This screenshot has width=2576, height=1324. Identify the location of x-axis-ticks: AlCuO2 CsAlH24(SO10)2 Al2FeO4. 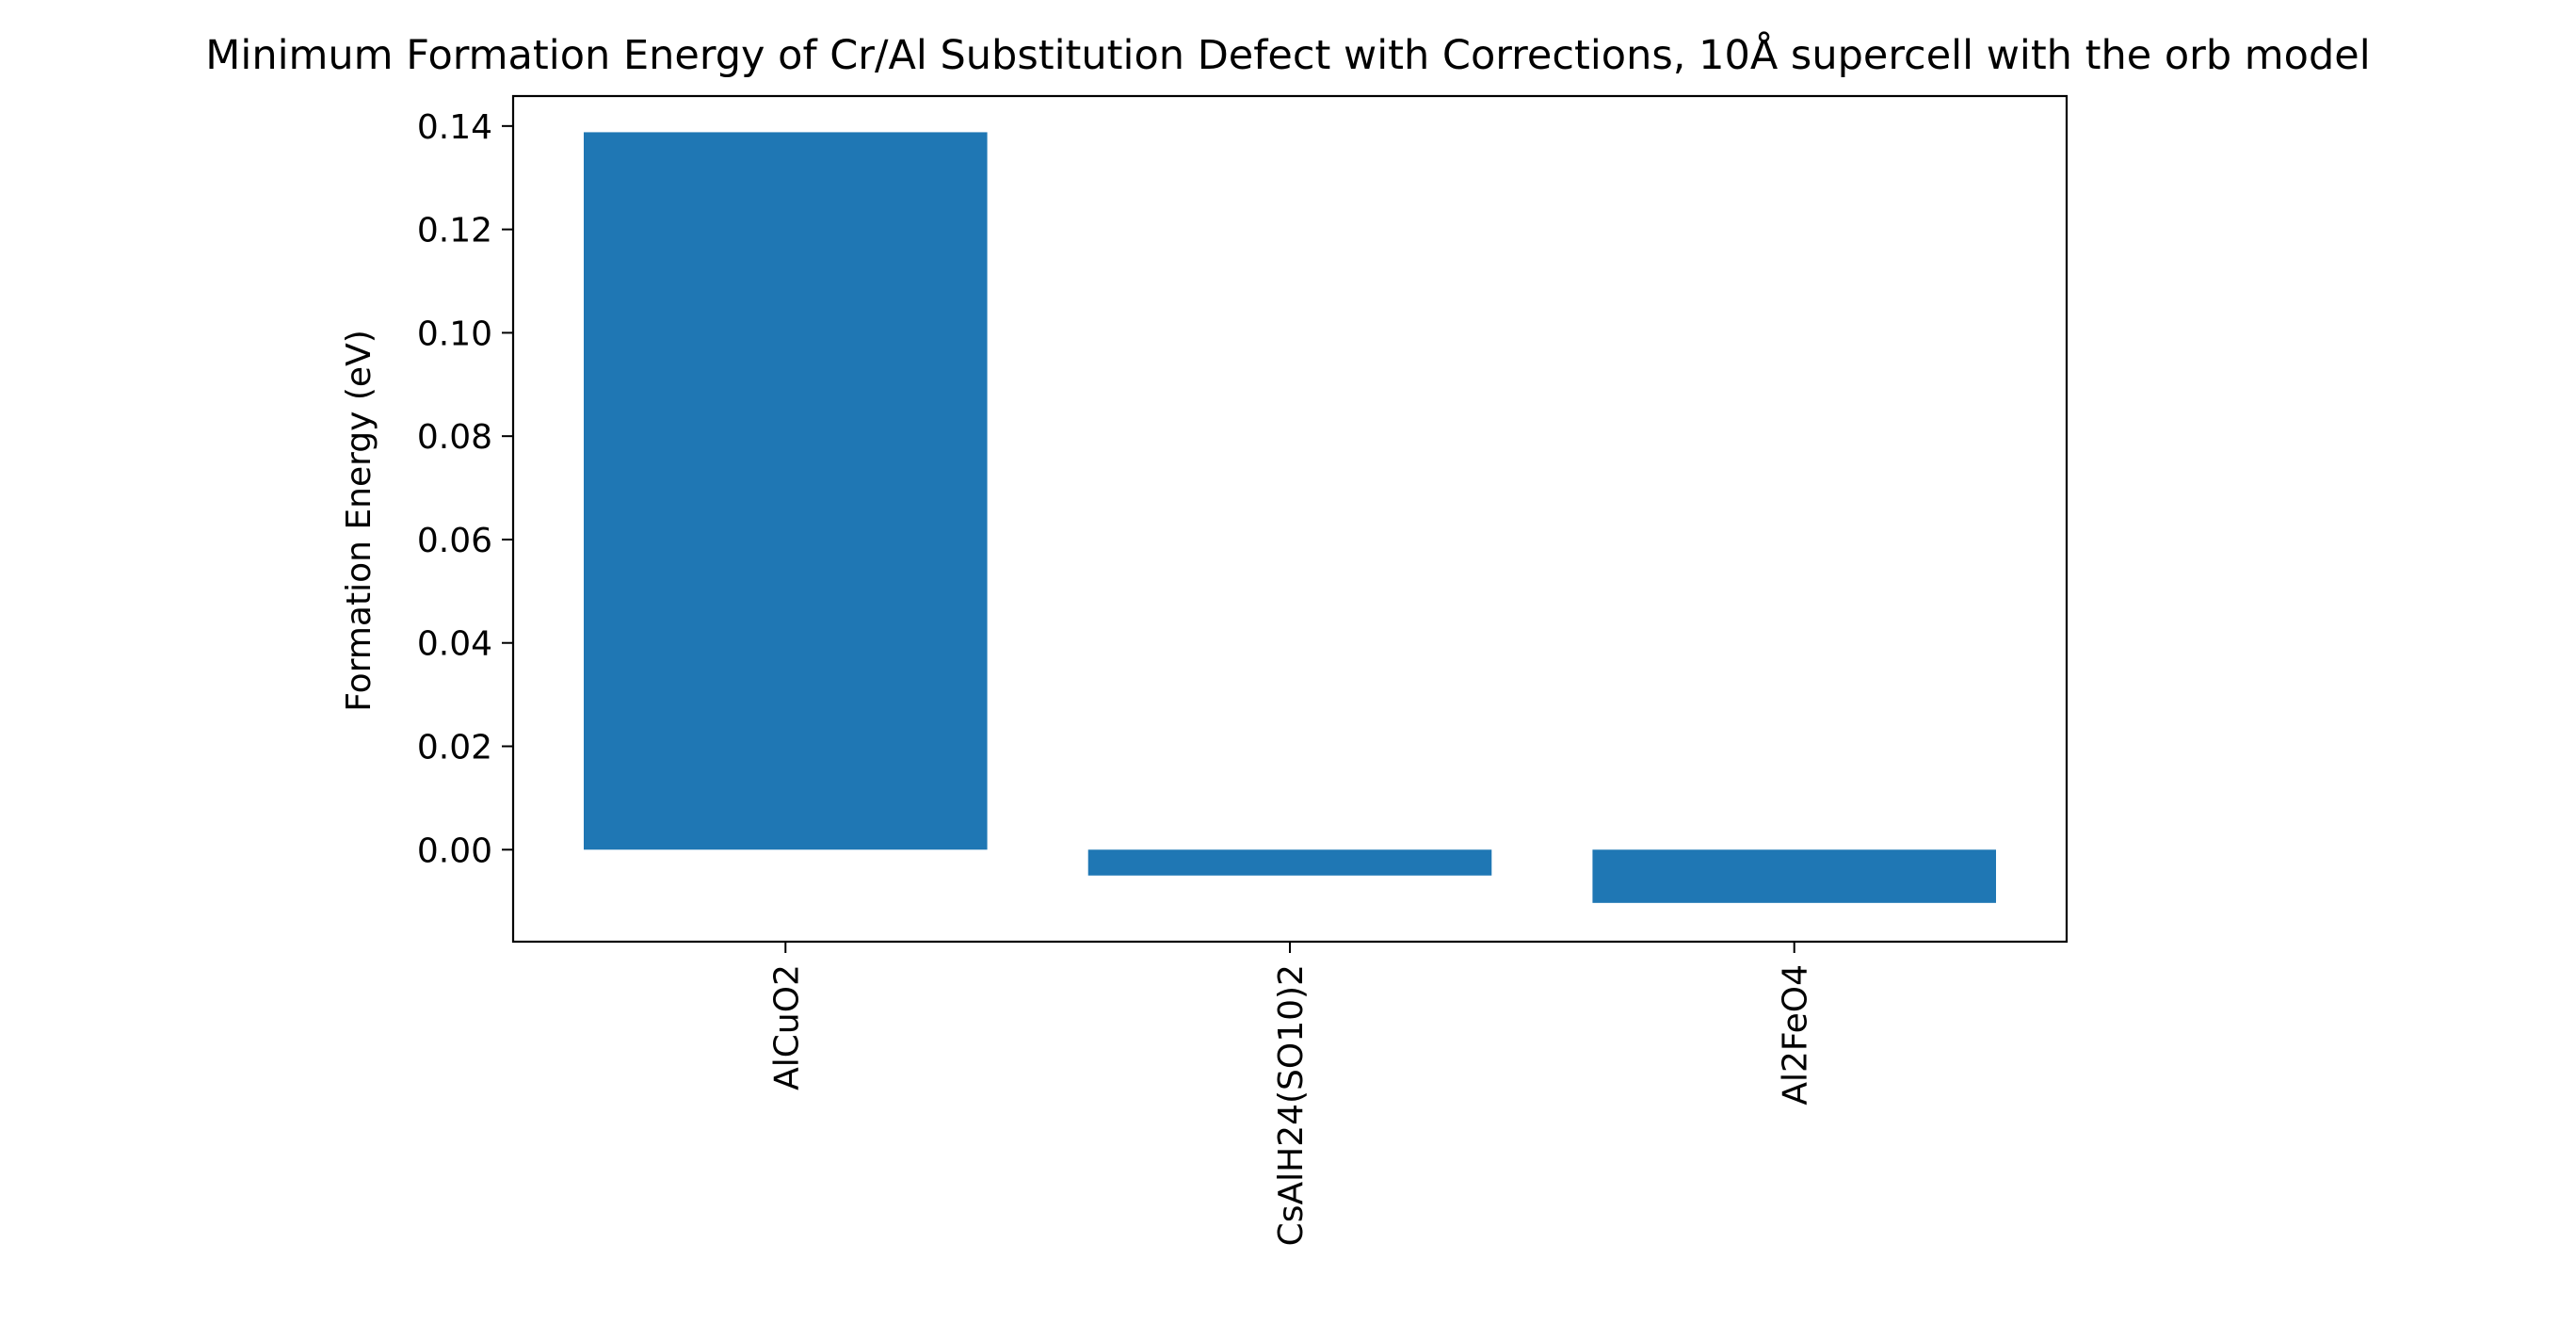
(1291, 1094).